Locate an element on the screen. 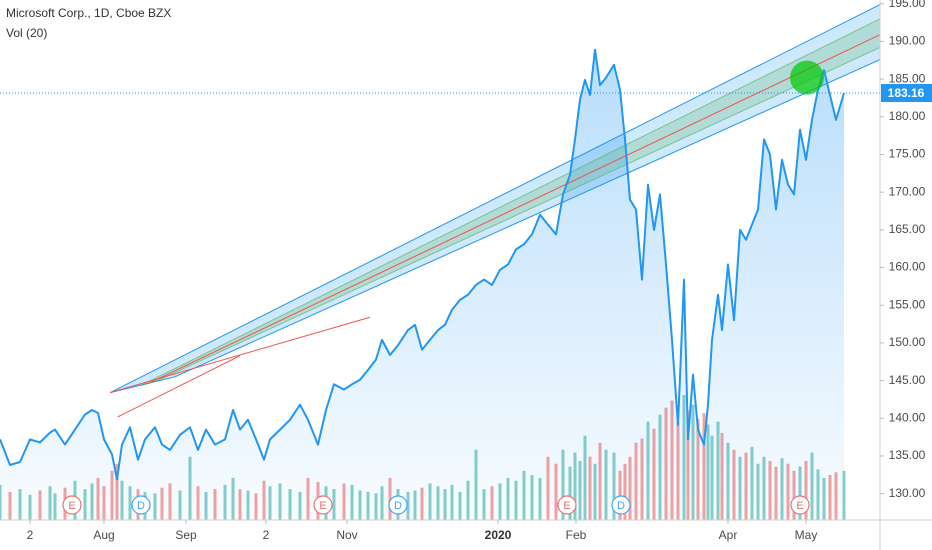 This screenshot has width=932, height=550. chart-title: Microsoft Corp., 1D, Cboe BZX is located at coordinates (88, 13).